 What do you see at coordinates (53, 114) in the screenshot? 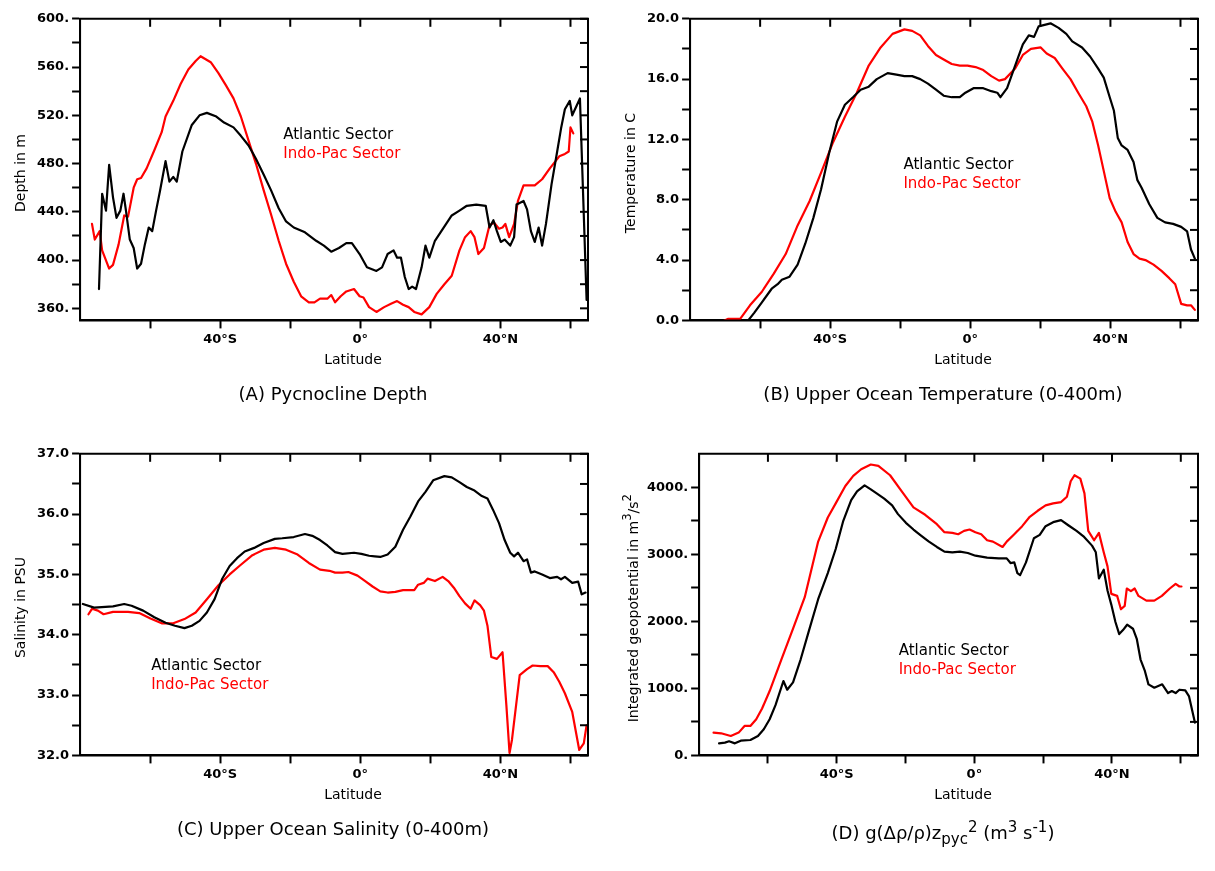
I see `y-tick-label: 520.` at bounding box center [53, 114].